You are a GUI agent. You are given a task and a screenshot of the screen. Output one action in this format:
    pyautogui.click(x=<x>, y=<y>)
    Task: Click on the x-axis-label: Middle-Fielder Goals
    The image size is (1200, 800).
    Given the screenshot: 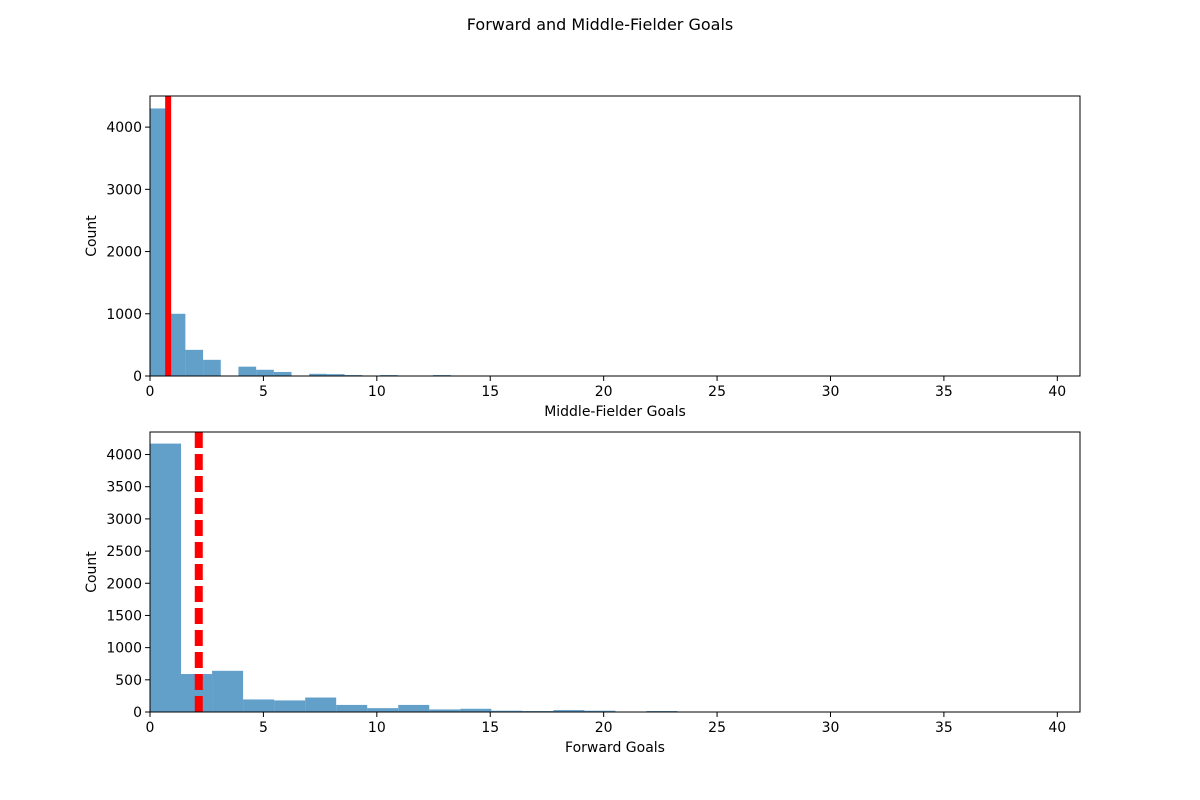 What is the action you would take?
    pyautogui.click(x=615, y=412)
    